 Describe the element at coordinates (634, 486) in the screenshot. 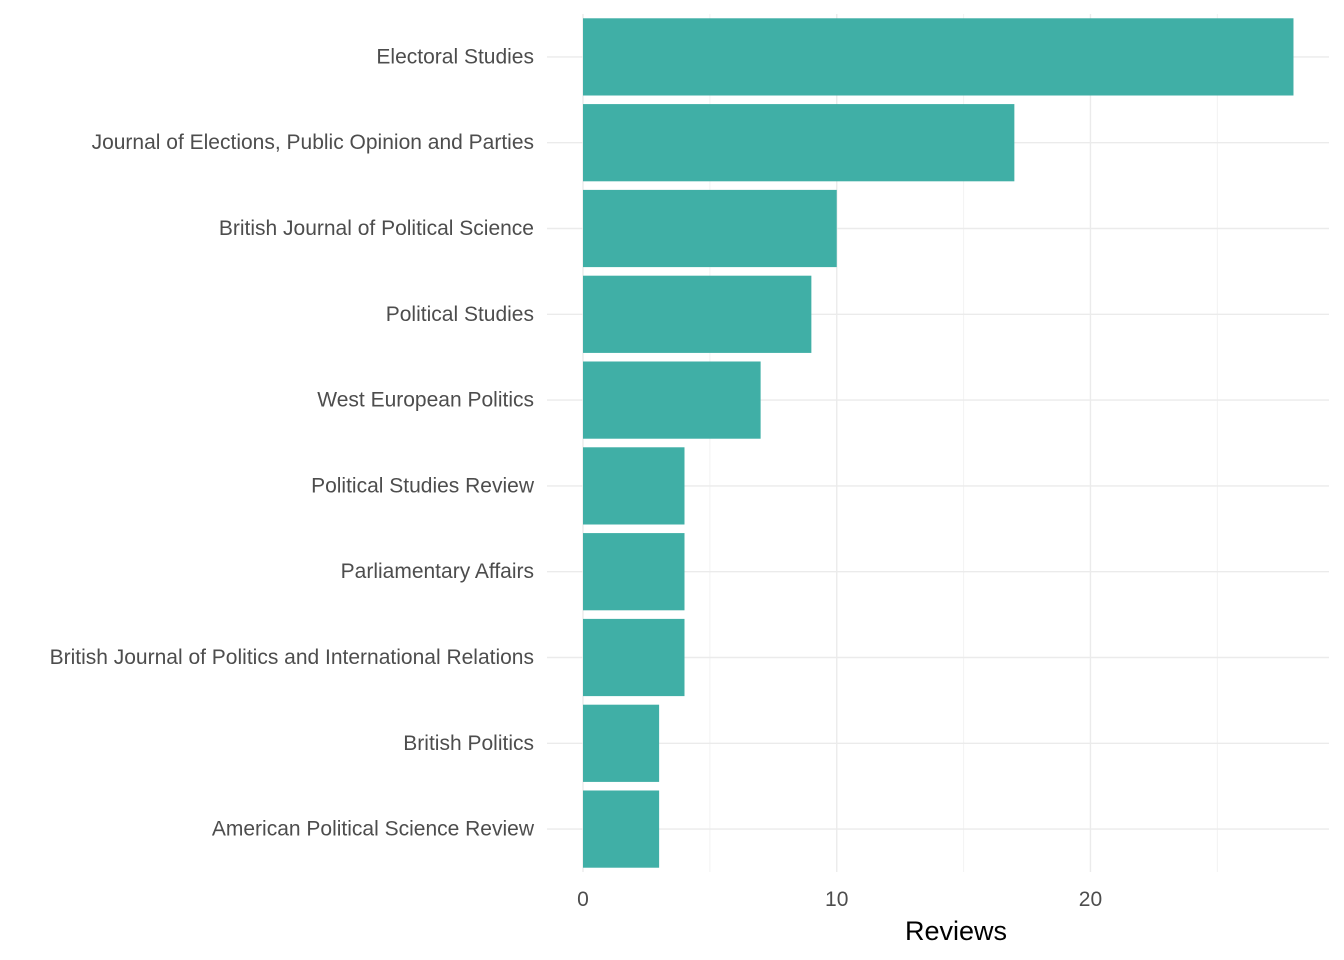

I see `bar-political-studies-review` at that location.